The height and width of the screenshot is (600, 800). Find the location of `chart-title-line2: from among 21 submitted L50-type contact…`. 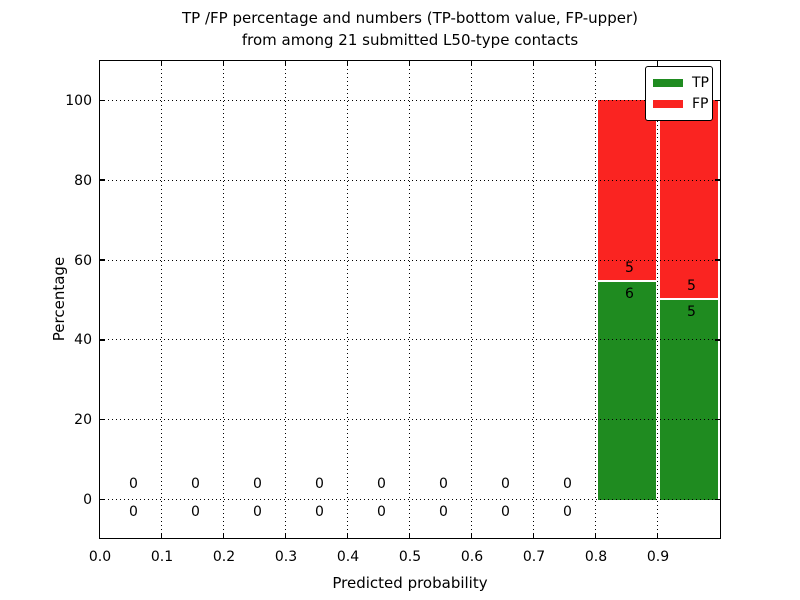

chart-title-line2: from among 21 submitted L50-type contact… is located at coordinates (410, 40).